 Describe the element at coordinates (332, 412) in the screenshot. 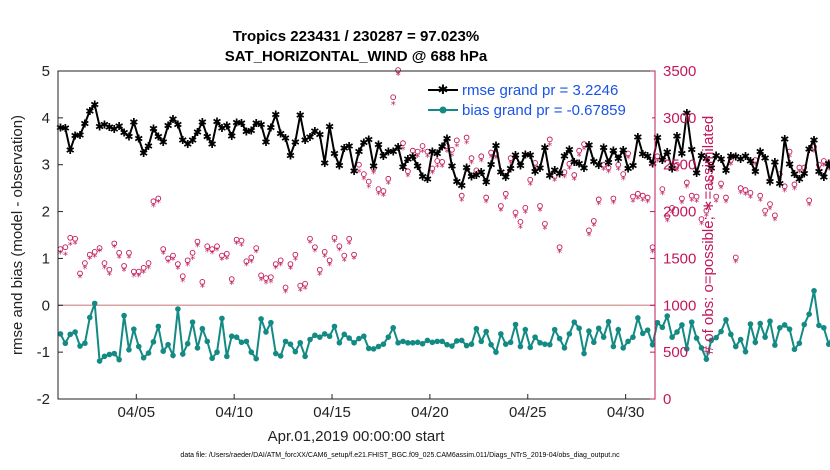

I see `x-tick-label: 04/15` at that location.